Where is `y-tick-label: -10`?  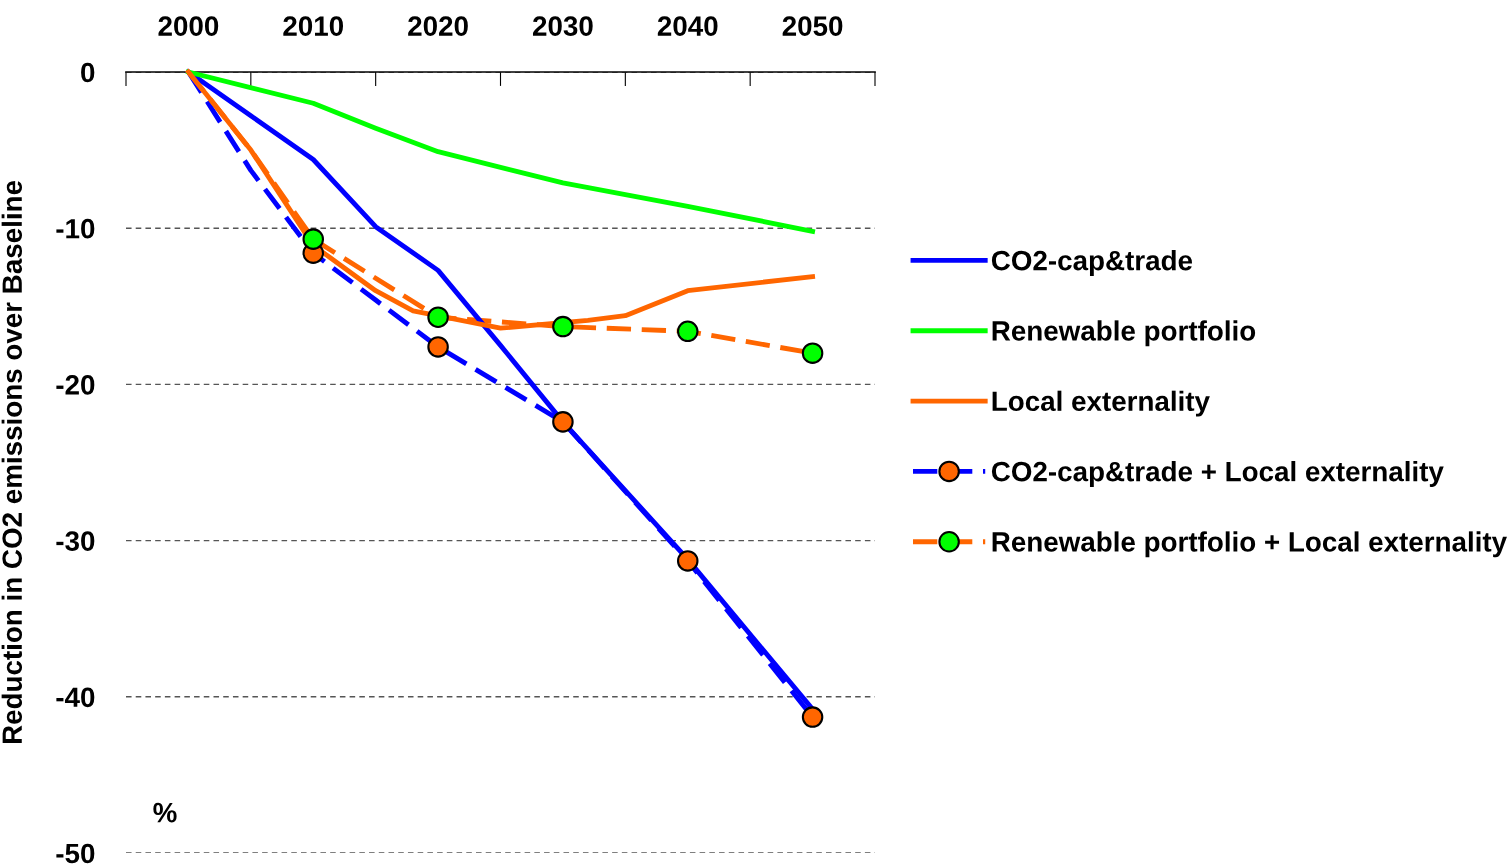 y-tick-label: -10 is located at coordinates (75, 228).